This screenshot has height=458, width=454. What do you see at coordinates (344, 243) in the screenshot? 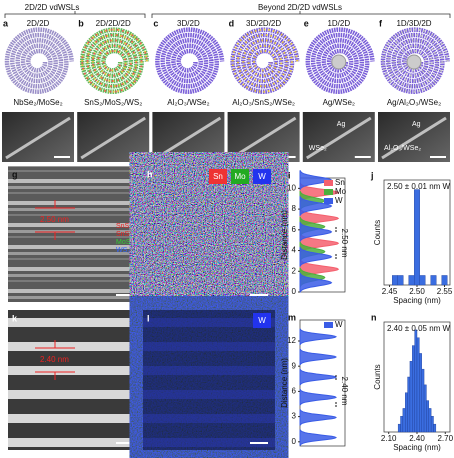
I see `spacing-label: 2.50 nm` at bounding box center [344, 243].